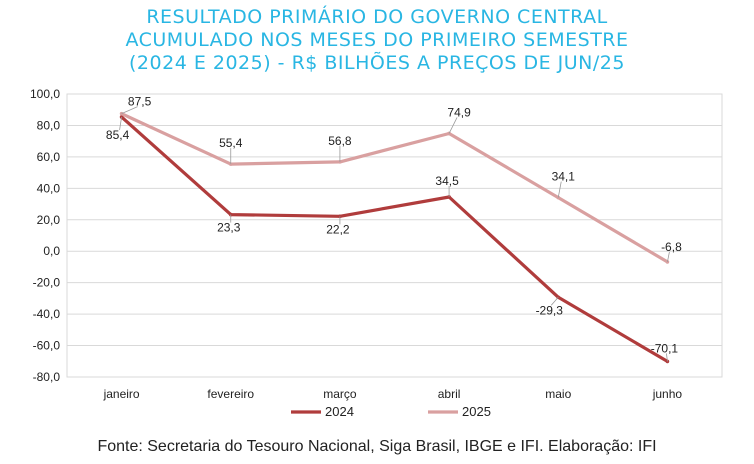 Image resolution: width=754 pixels, height=464 pixels. I want to click on legend-label-2025: 2025, so click(476, 411).